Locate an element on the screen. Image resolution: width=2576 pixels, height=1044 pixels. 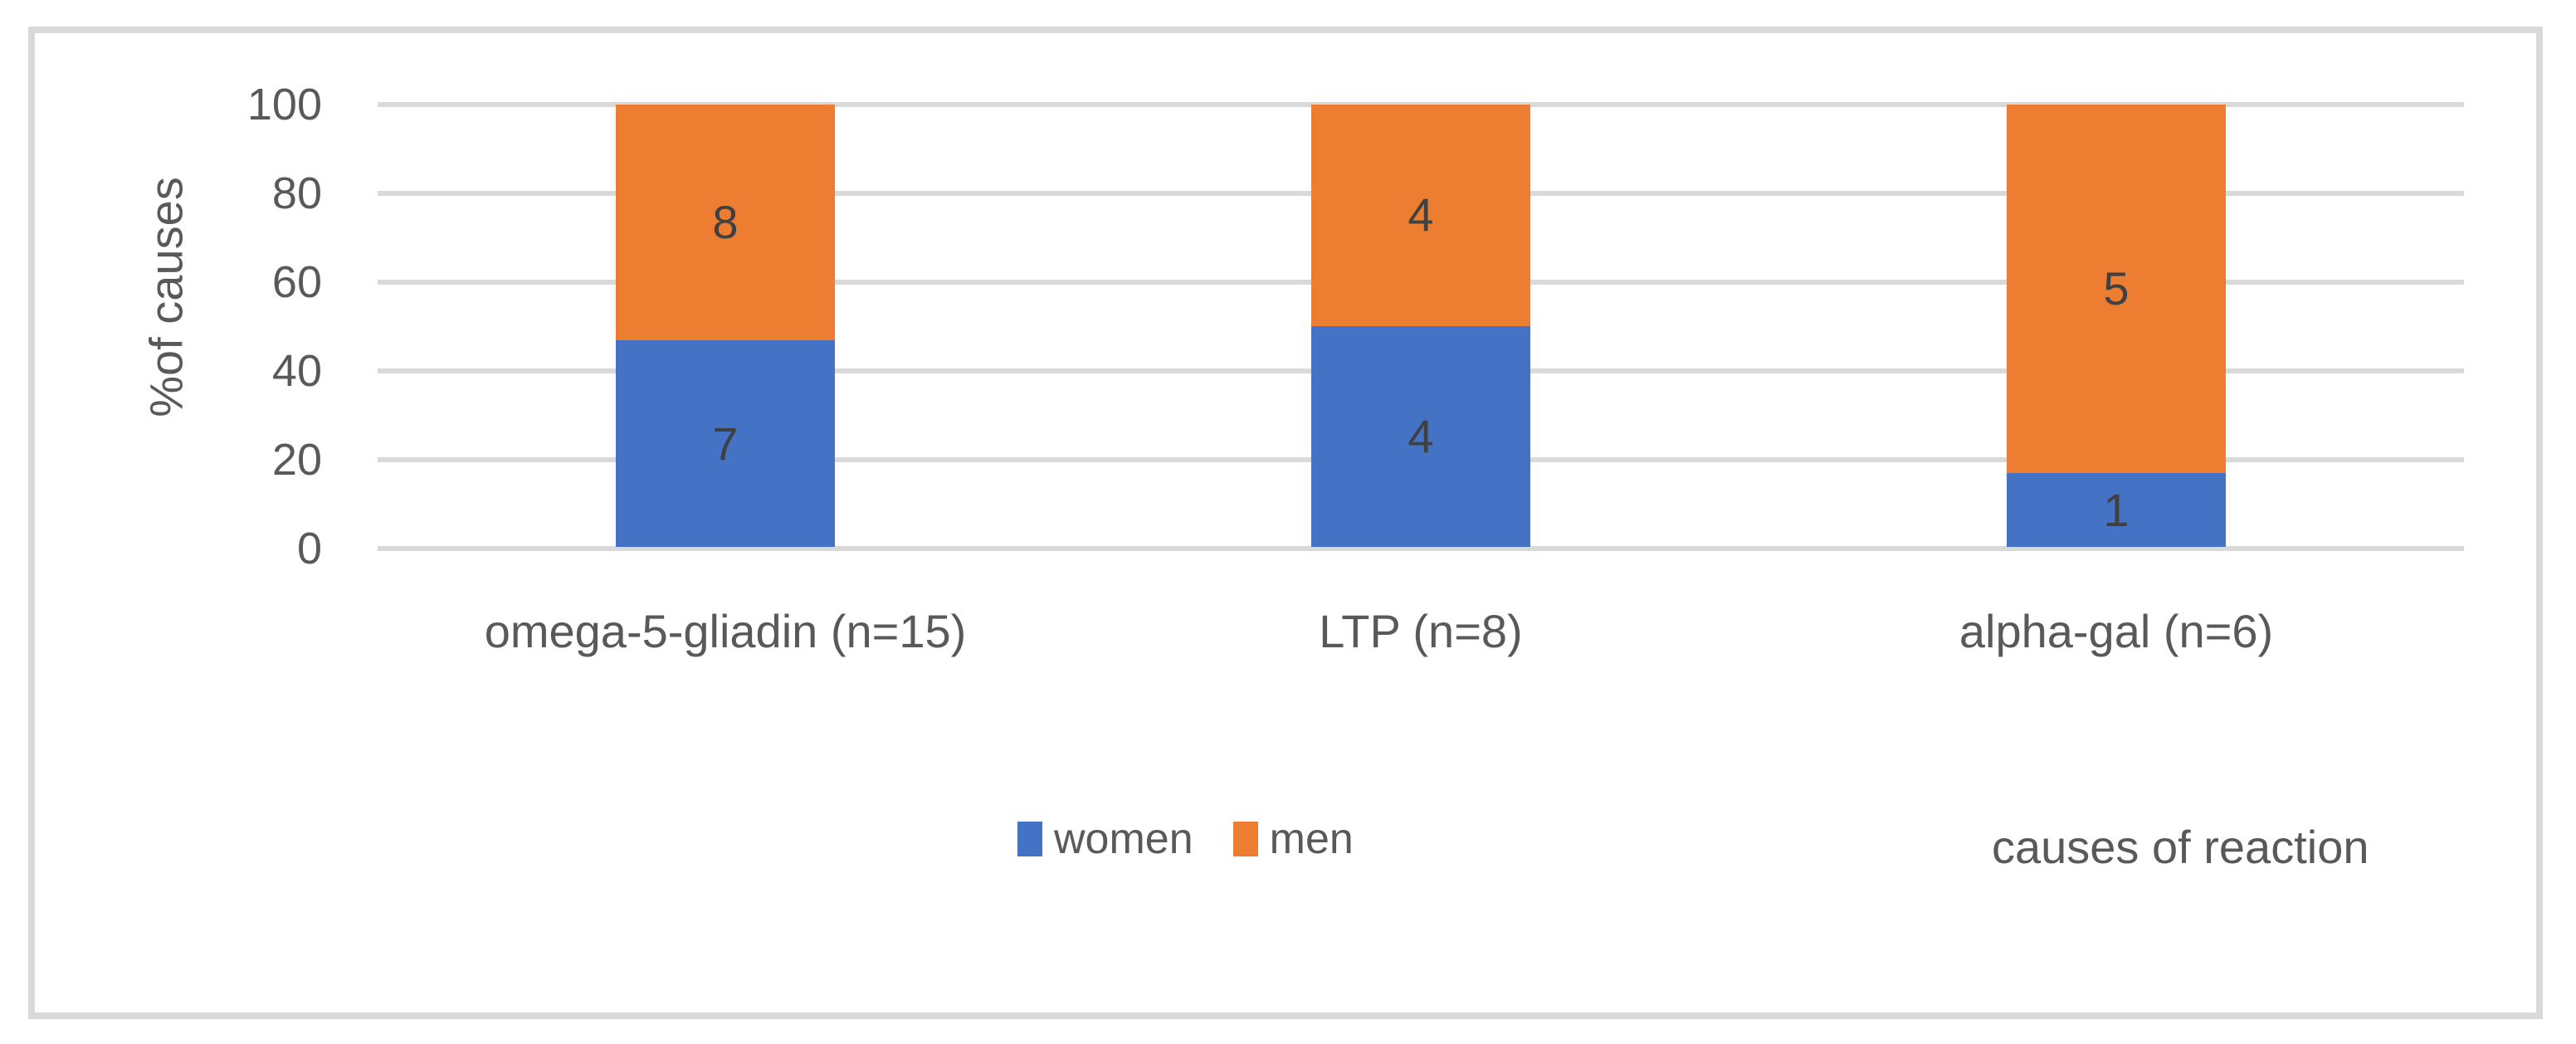
data-label-women: 1 is located at coordinates (2116, 509).